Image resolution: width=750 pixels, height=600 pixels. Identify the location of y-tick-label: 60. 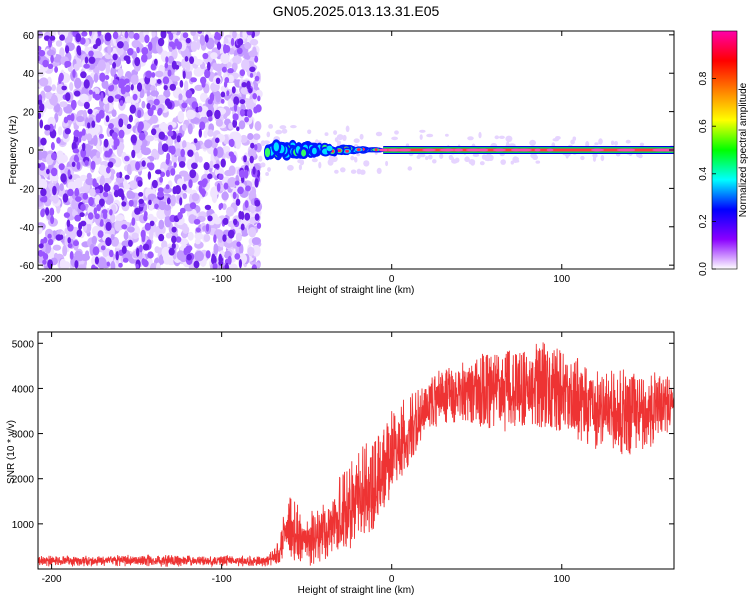
(29, 36).